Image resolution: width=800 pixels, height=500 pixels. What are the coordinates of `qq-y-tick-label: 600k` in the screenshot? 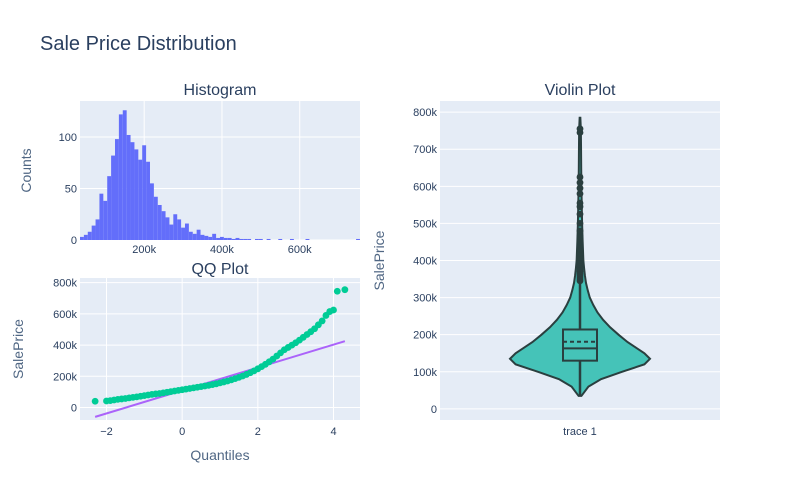 It's located at (65, 315).